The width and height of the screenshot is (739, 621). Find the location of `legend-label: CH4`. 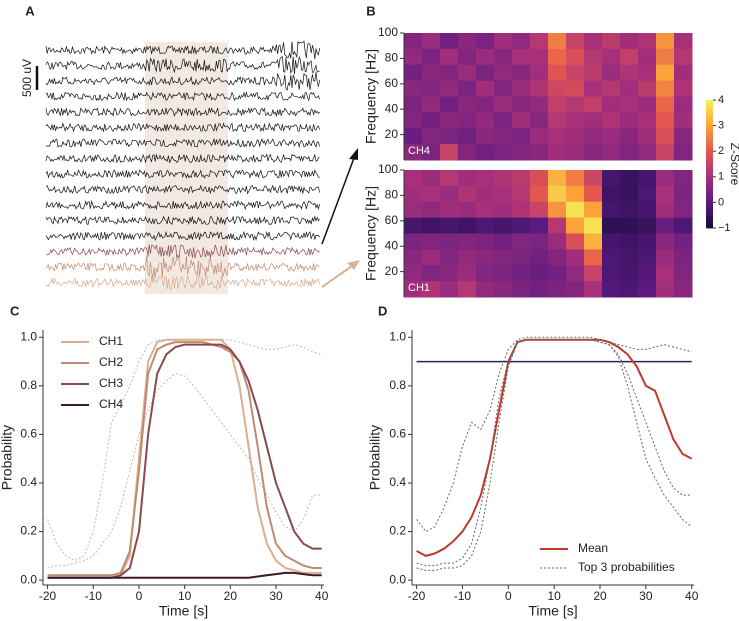

legend-label: CH4 is located at coordinates (111, 404).